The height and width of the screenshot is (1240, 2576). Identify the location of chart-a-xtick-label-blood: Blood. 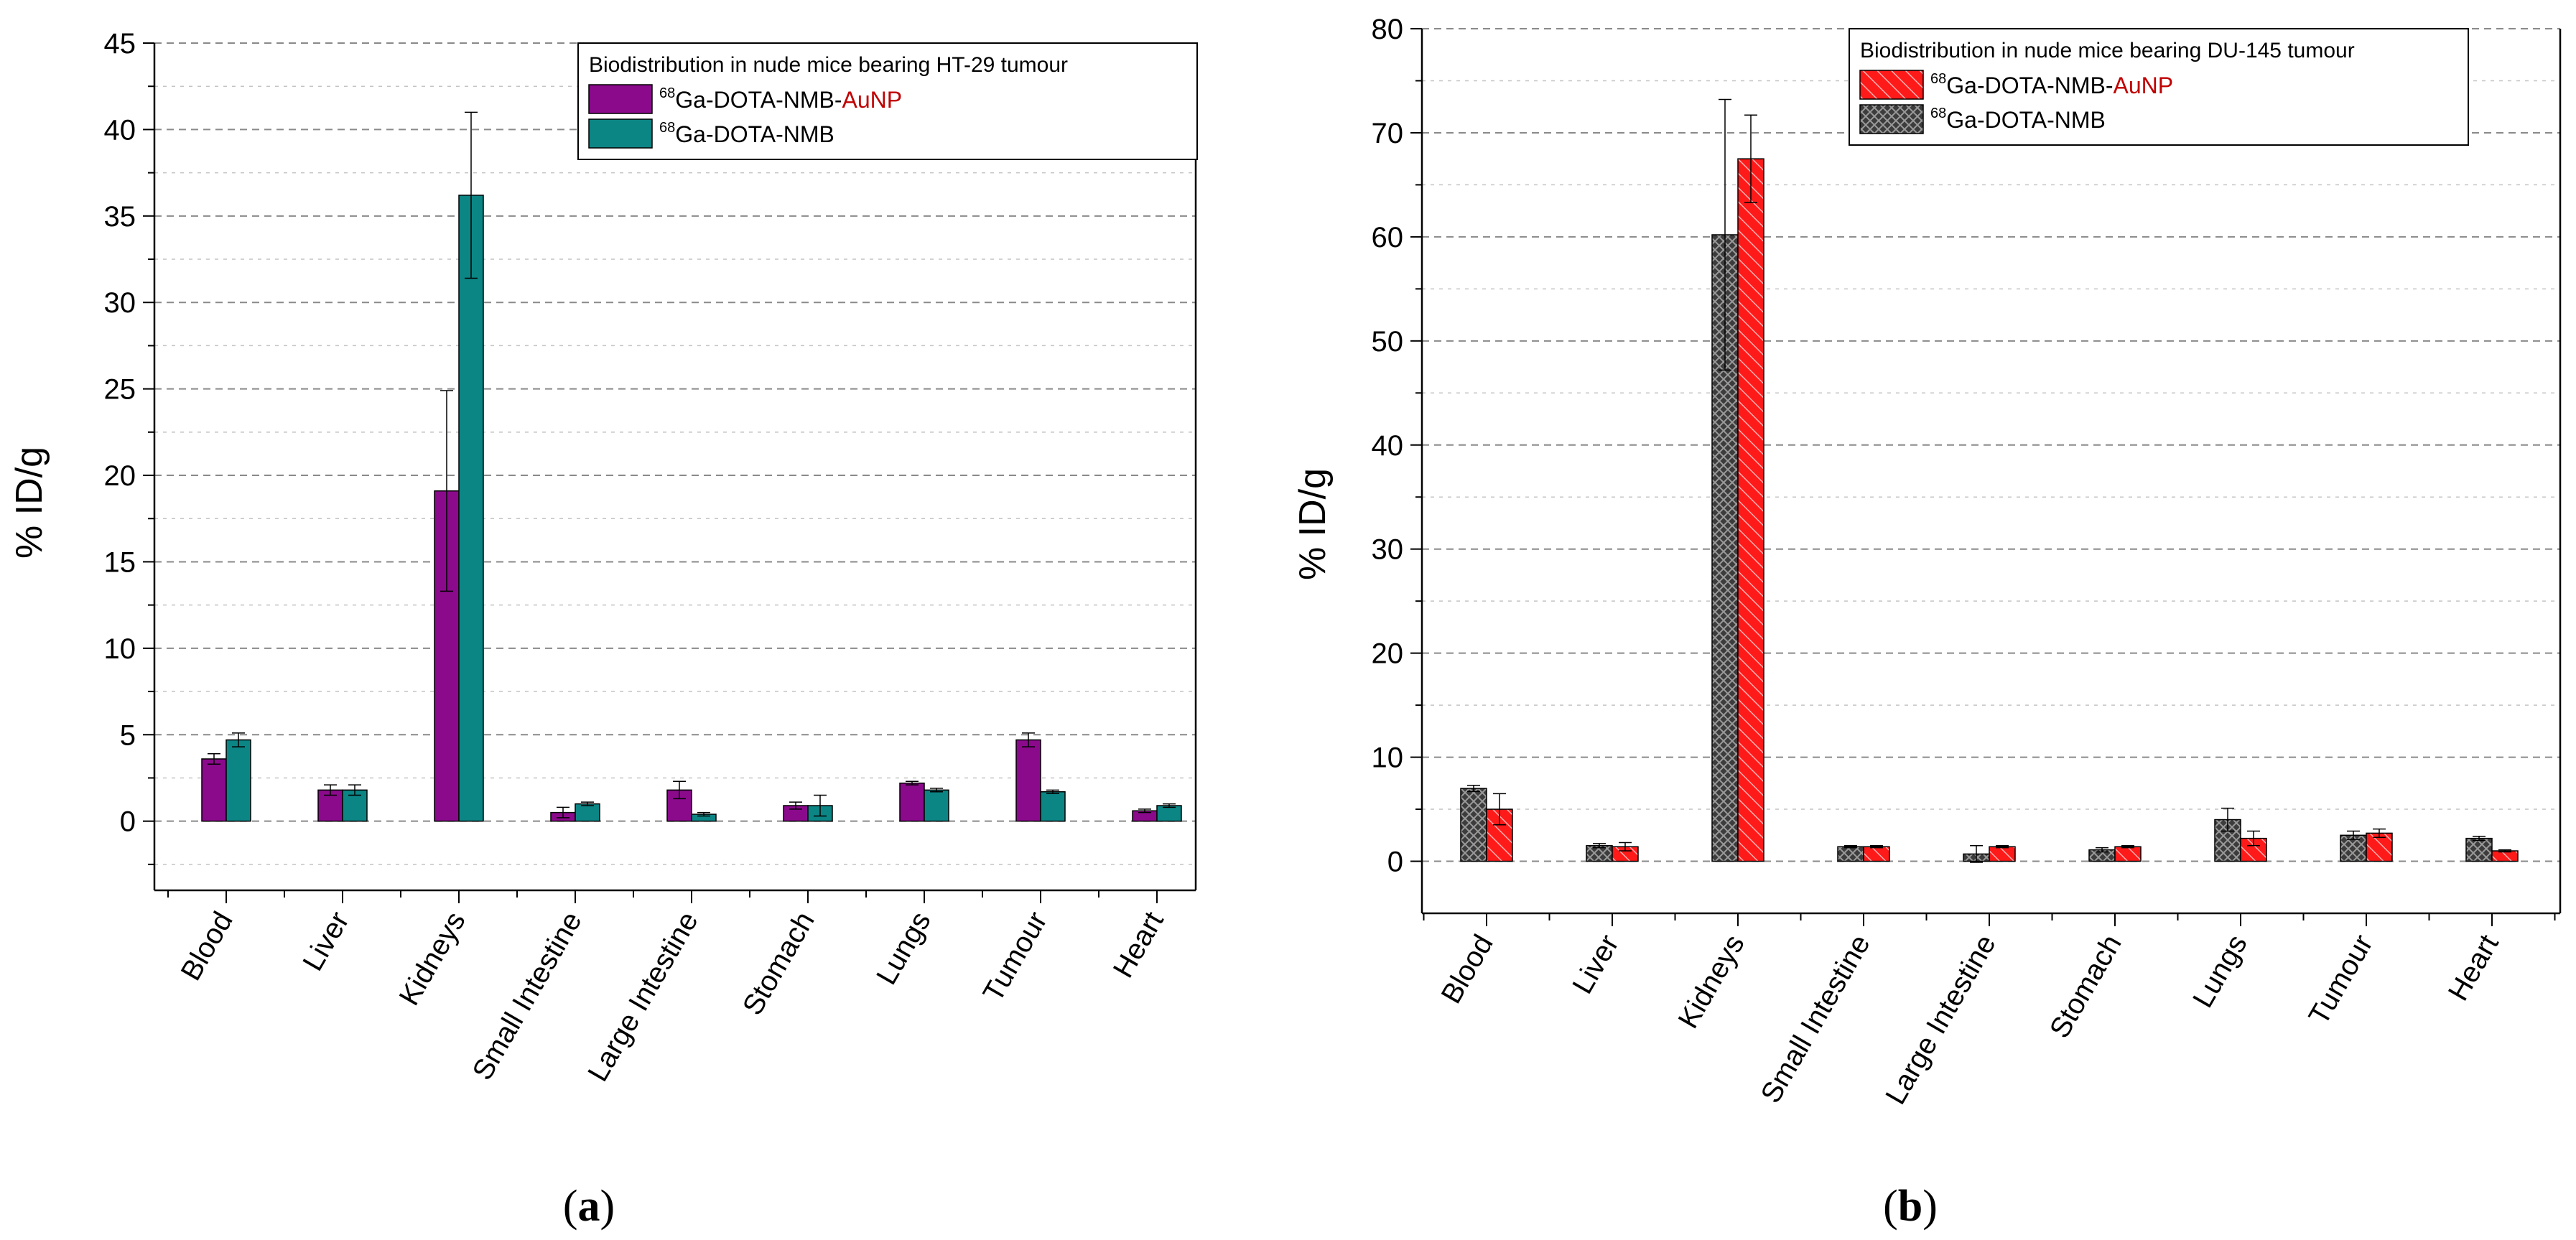
(207, 947).